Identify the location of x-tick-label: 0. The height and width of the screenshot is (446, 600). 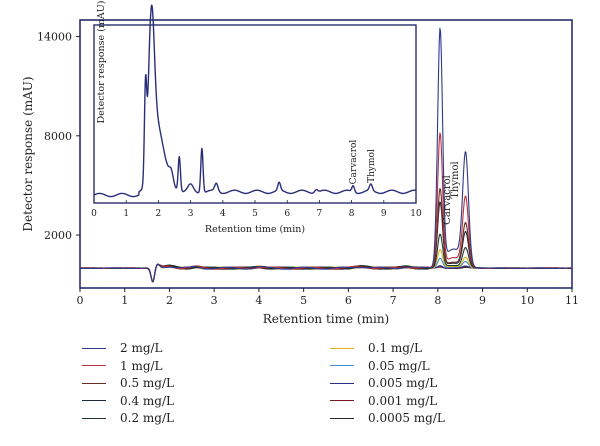
(80, 300).